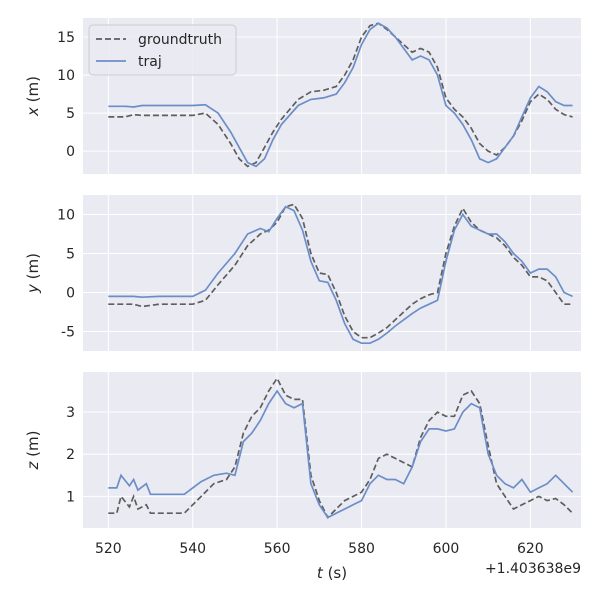 The height and width of the screenshot is (600, 600). I want to click on y-axis-label: y (m), so click(33, 273).